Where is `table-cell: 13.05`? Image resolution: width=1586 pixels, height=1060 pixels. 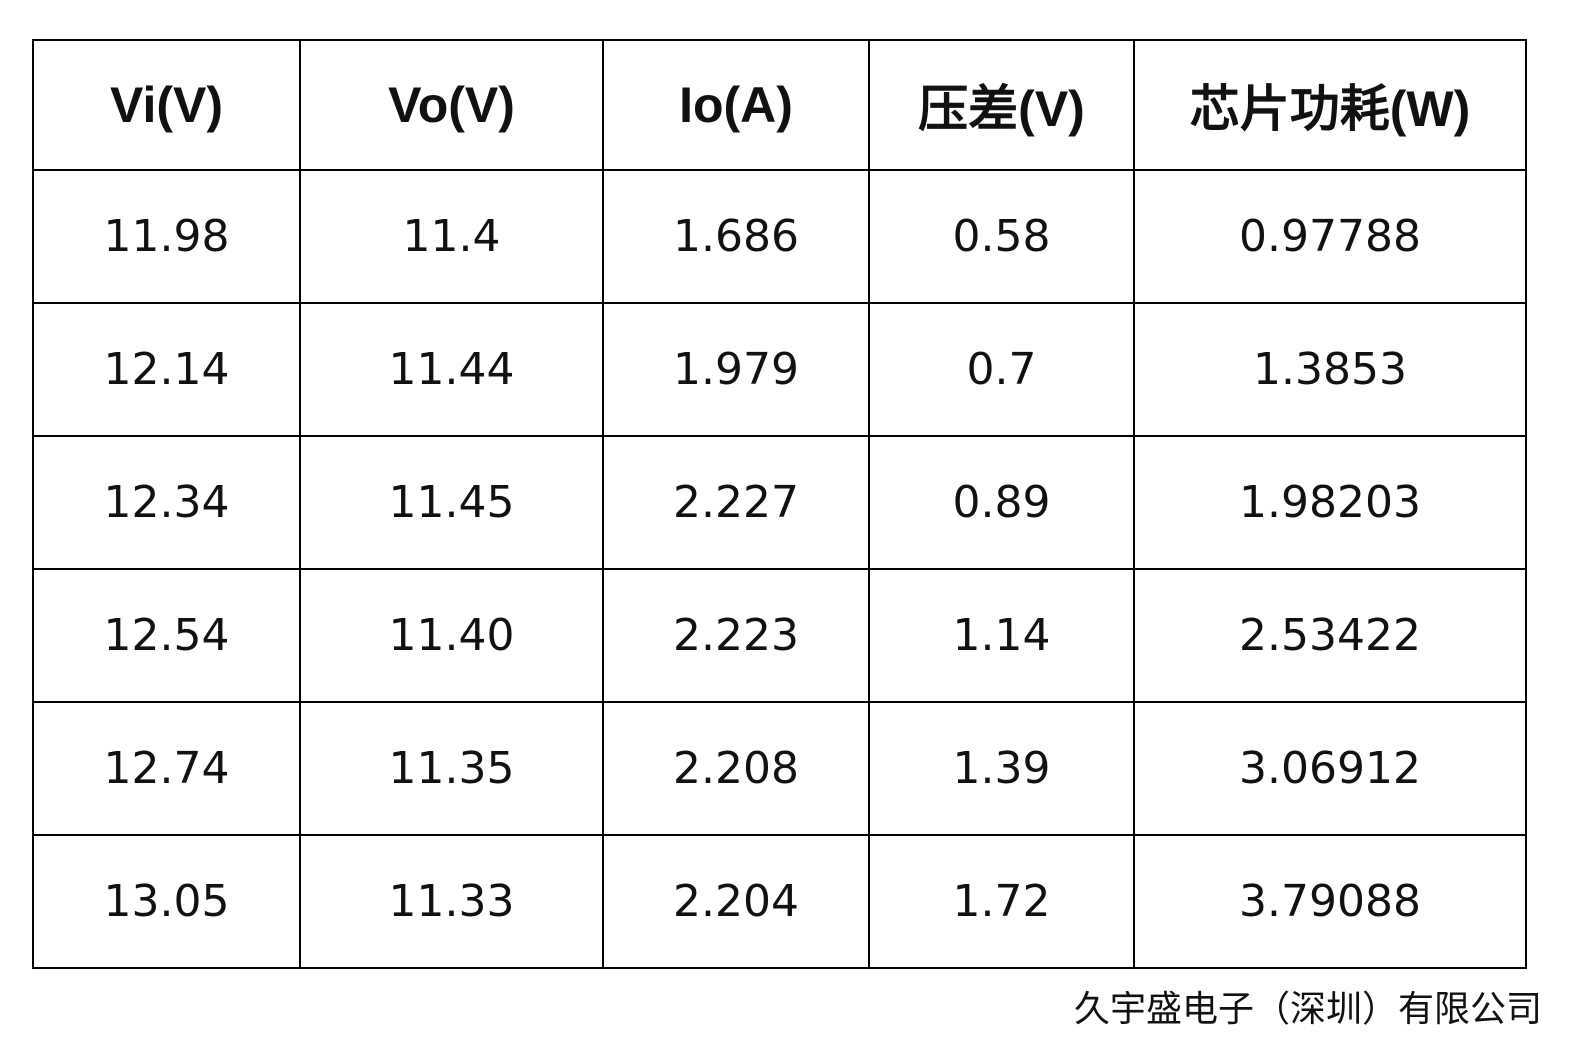 table-cell: 13.05 is located at coordinates (166, 901).